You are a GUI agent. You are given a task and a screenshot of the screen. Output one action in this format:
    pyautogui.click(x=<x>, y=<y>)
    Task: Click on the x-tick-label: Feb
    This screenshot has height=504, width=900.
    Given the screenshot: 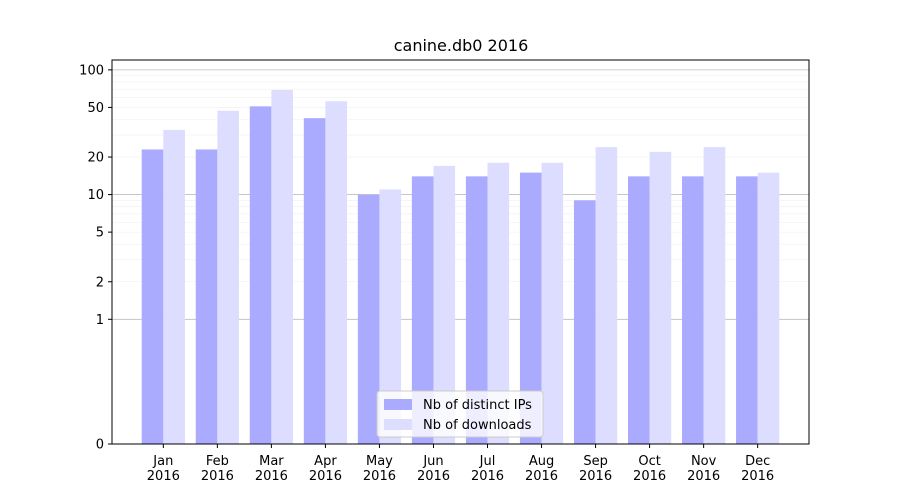 What is the action you would take?
    pyautogui.click(x=217, y=461)
    